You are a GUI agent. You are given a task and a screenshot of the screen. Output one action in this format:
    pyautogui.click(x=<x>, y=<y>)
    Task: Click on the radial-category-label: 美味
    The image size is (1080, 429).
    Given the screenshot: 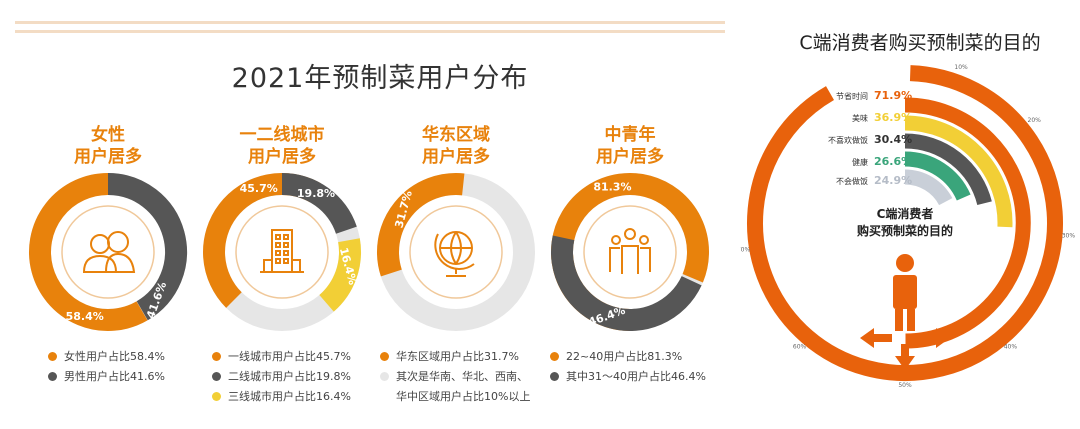 What is the action you would take?
    pyautogui.click(x=860, y=118)
    